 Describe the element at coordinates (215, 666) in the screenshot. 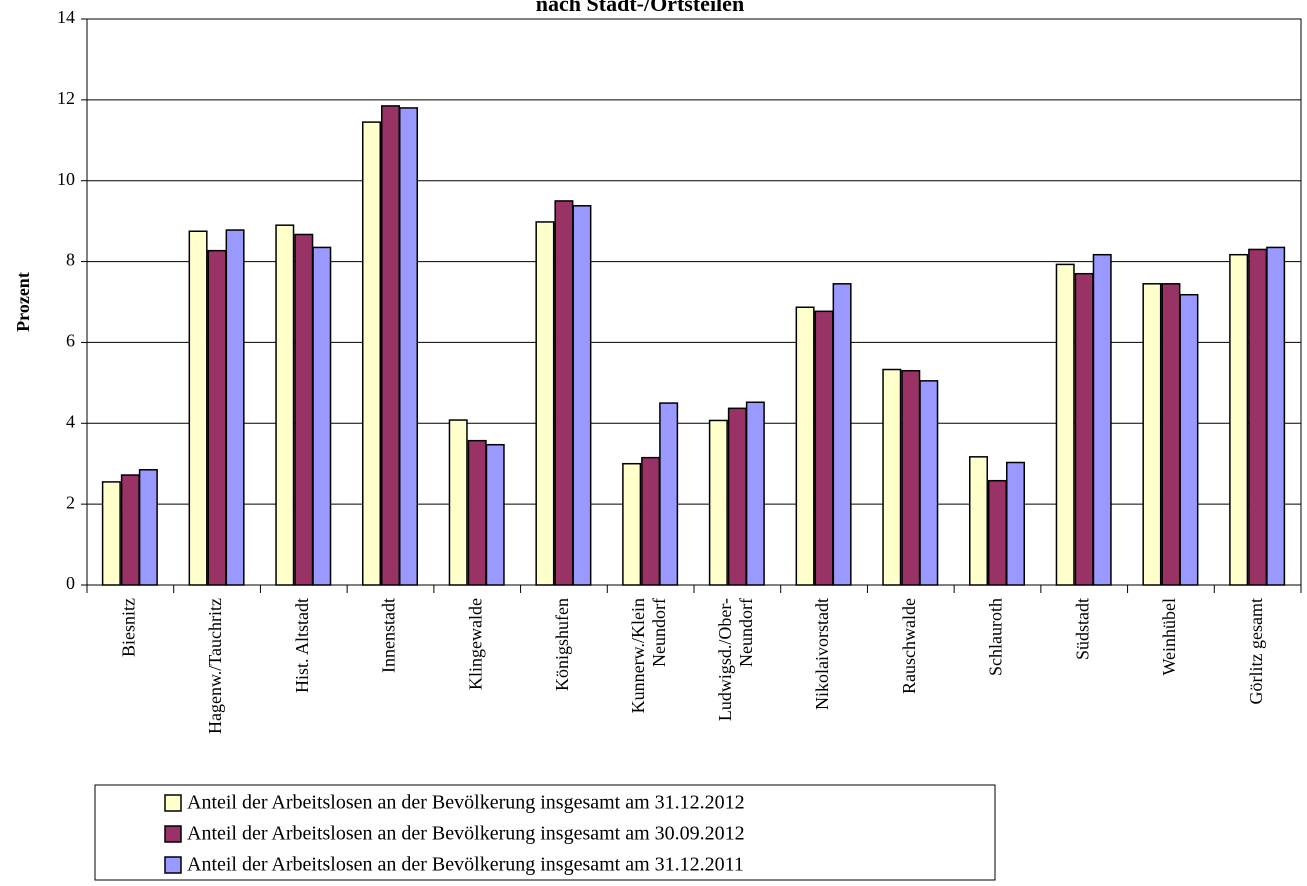

I see `x-tick-label: Hagenw./Tauchritz` at that location.